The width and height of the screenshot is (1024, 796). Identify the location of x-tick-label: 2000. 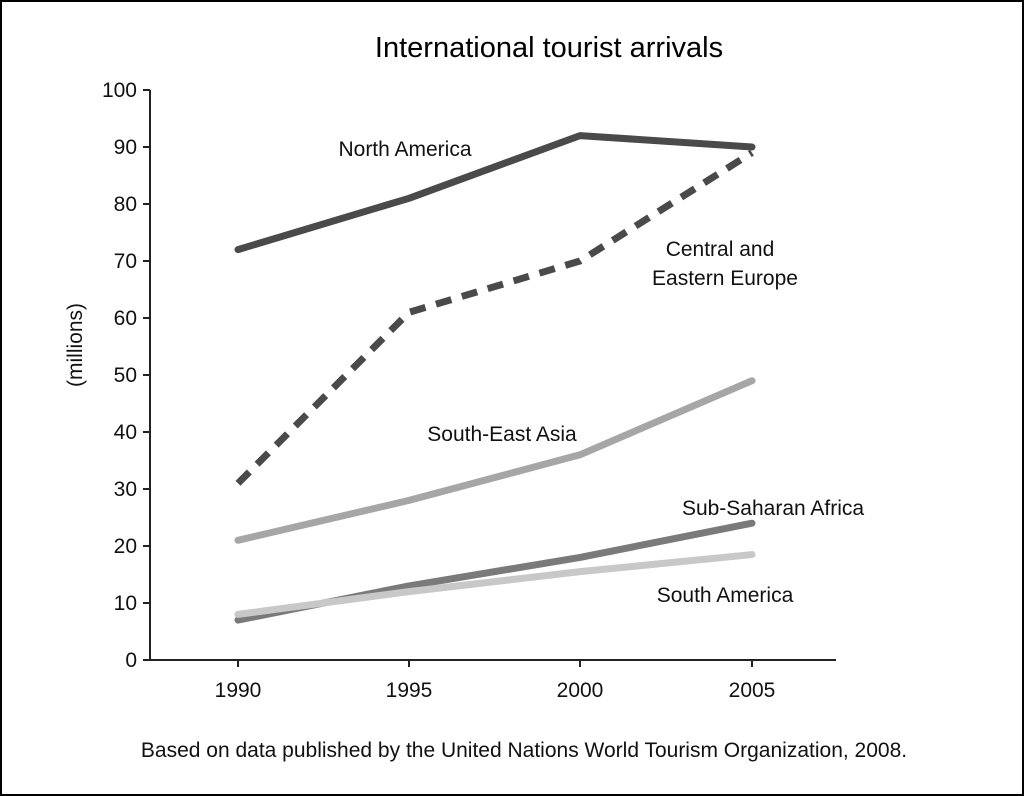
(580, 690).